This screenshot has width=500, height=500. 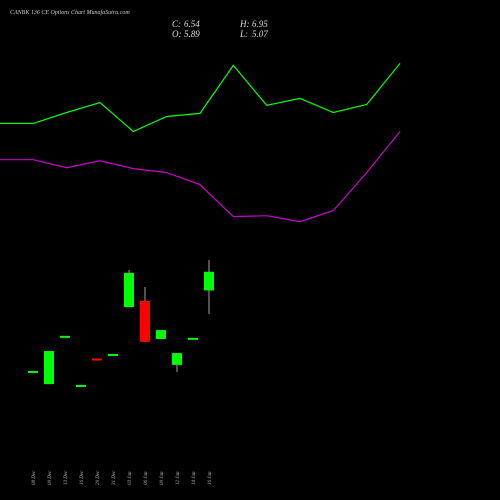 What do you see at coordinates (98, 477) in the screenshot?
I see `x-tick-label: 29 Dec` at bounding box center [98, 477].